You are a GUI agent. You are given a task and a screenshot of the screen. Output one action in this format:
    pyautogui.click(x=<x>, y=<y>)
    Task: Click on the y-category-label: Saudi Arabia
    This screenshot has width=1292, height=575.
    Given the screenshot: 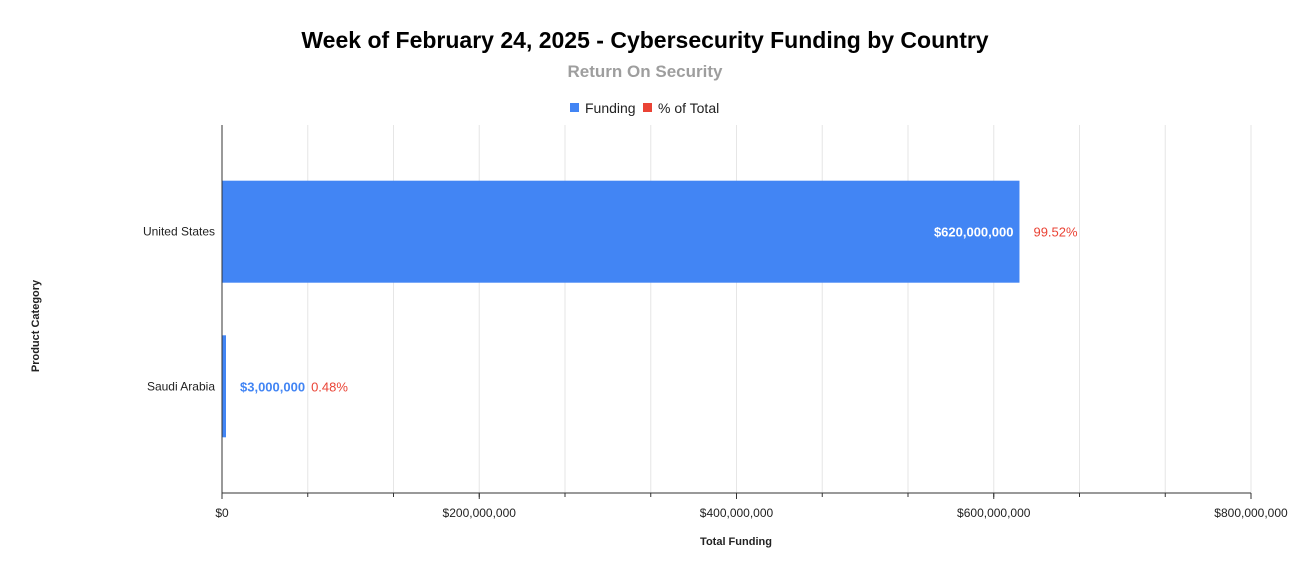 What is the action you would take?
    pyautogui.click(x=181, y=386)
    